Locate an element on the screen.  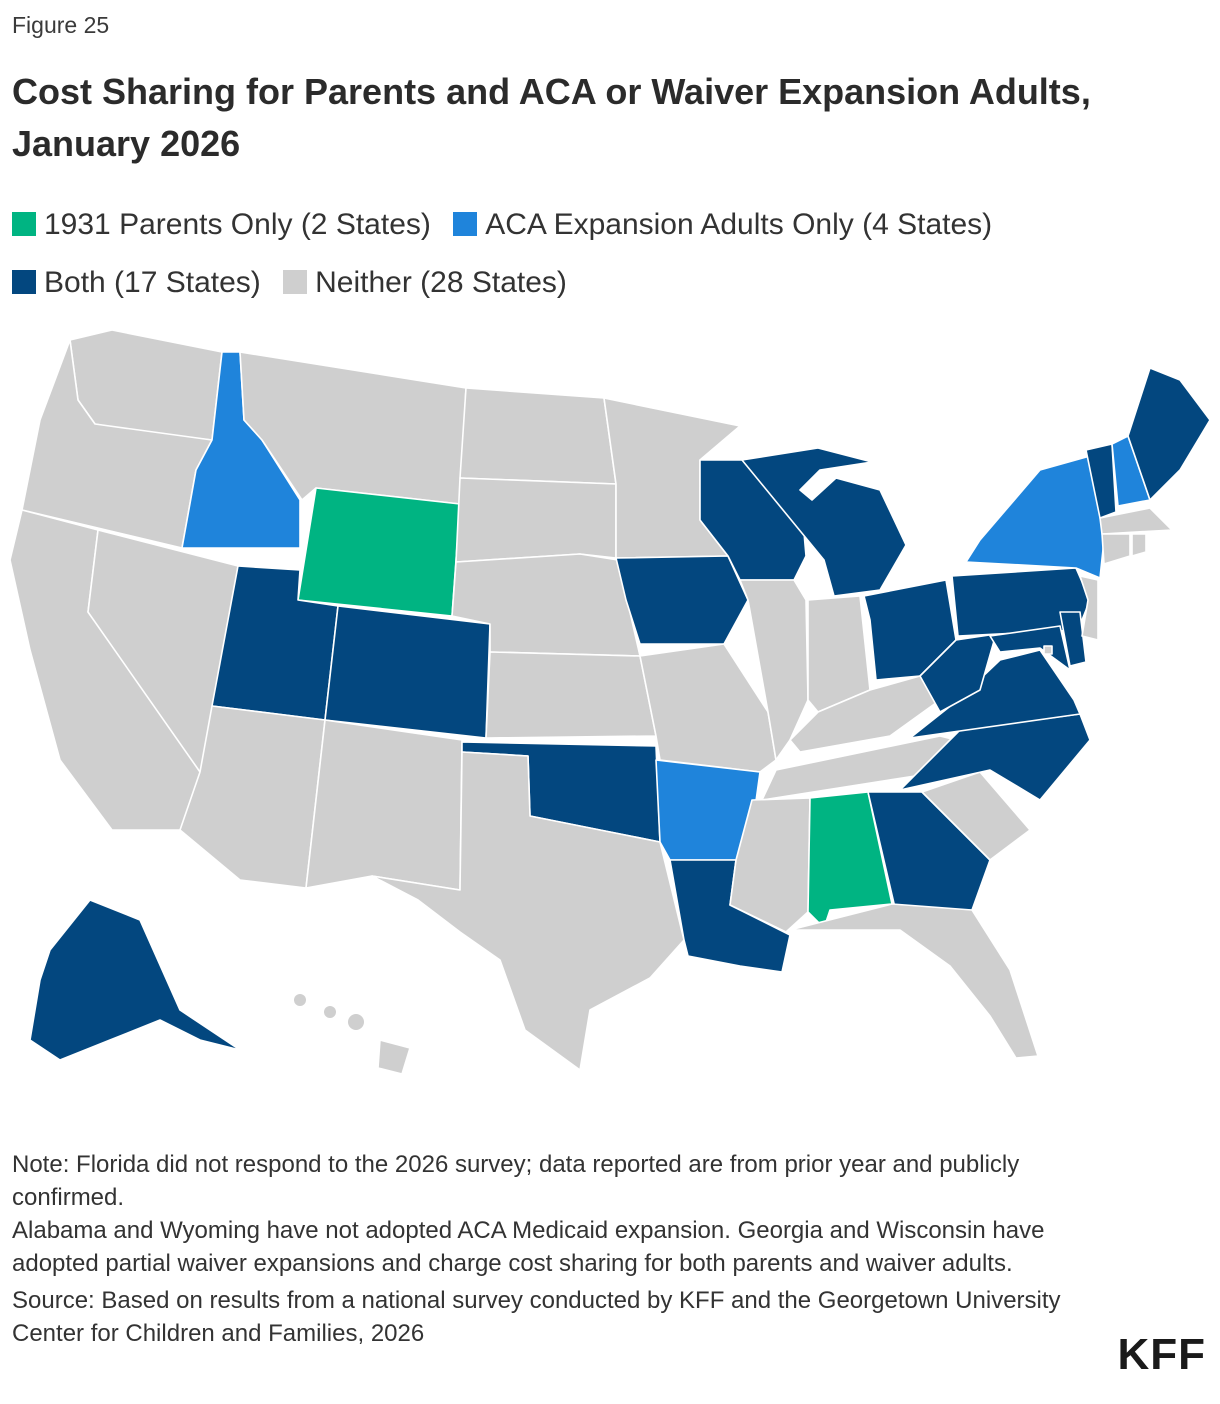
state-ak is located at coordinates (135, 980).